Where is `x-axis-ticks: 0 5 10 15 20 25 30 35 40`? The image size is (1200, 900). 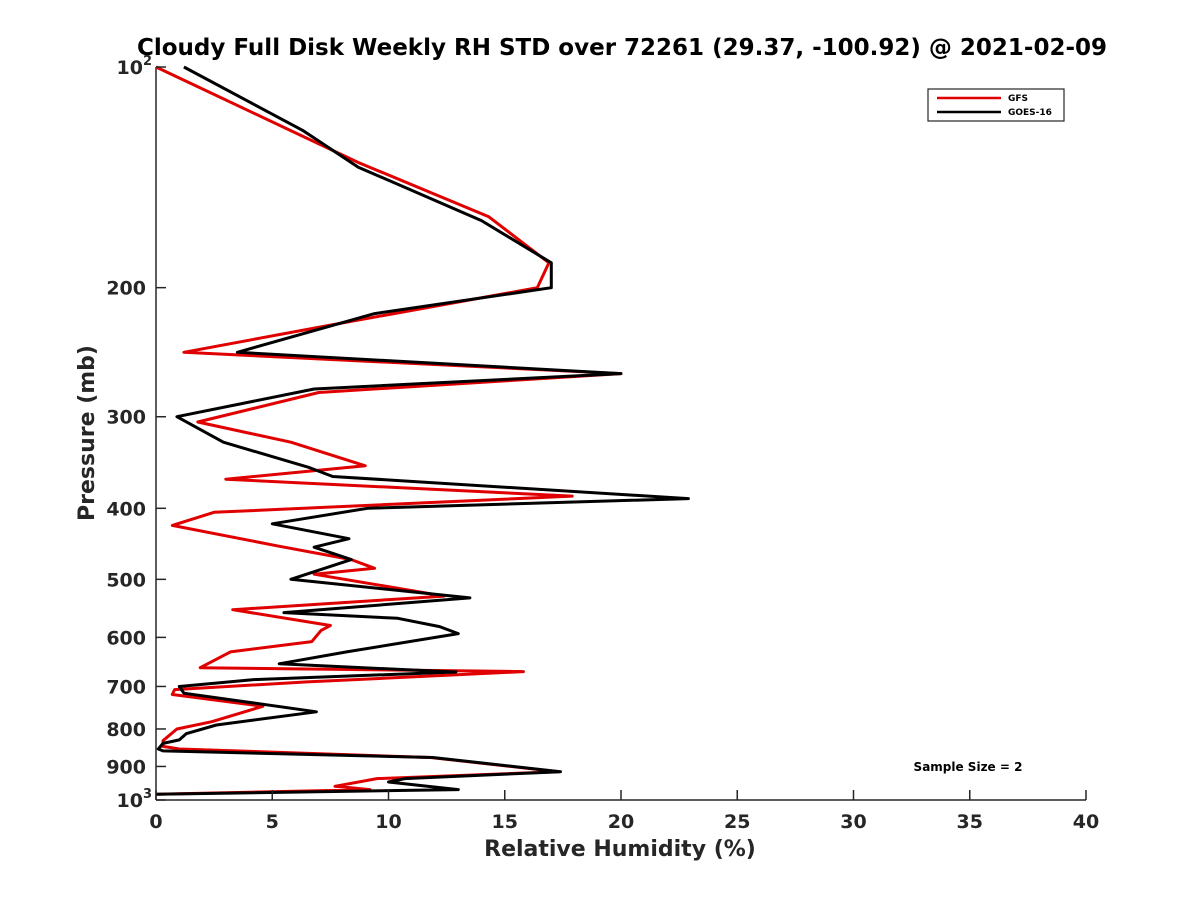
x-axis-ticks: 0 5 10 15 20 25 30 35 40 is located at coordinates (624, 811).